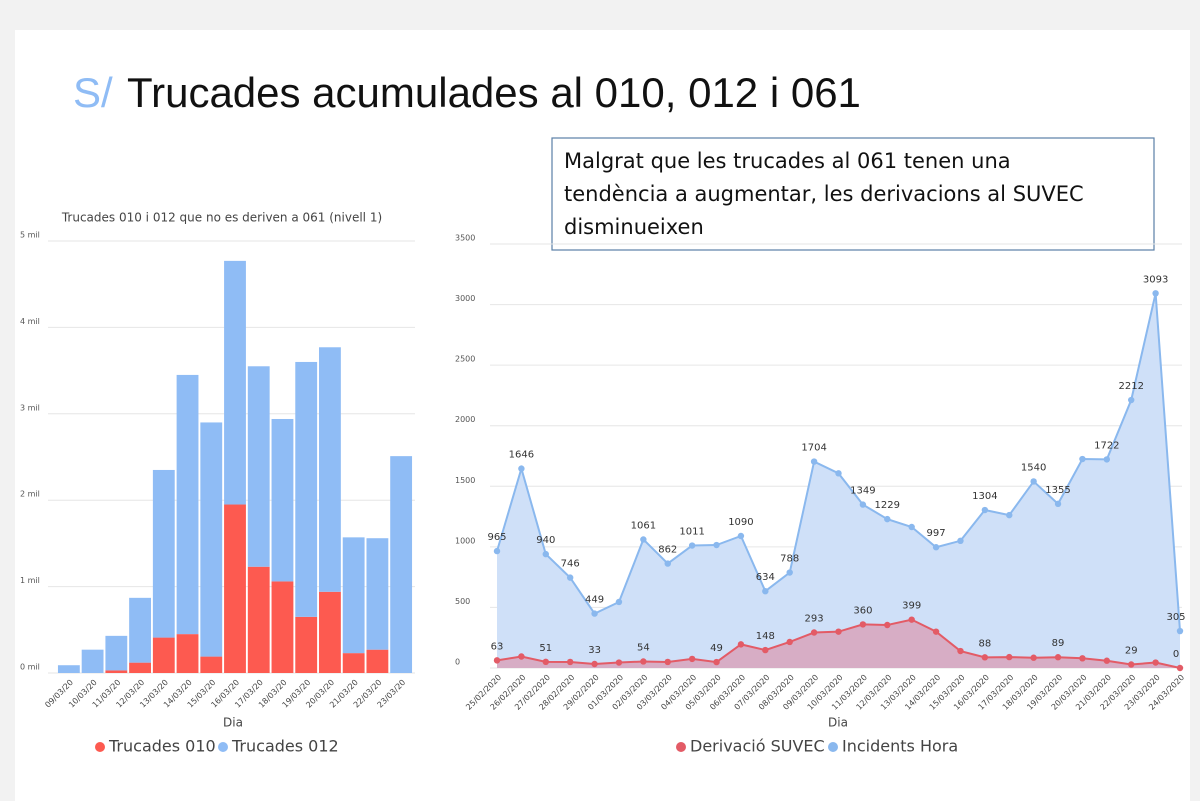 This screenshot has width=1200, height=801. Describe the element at coordinates (594, 650) in the screenshot. I see `data-label: 33` at that location.